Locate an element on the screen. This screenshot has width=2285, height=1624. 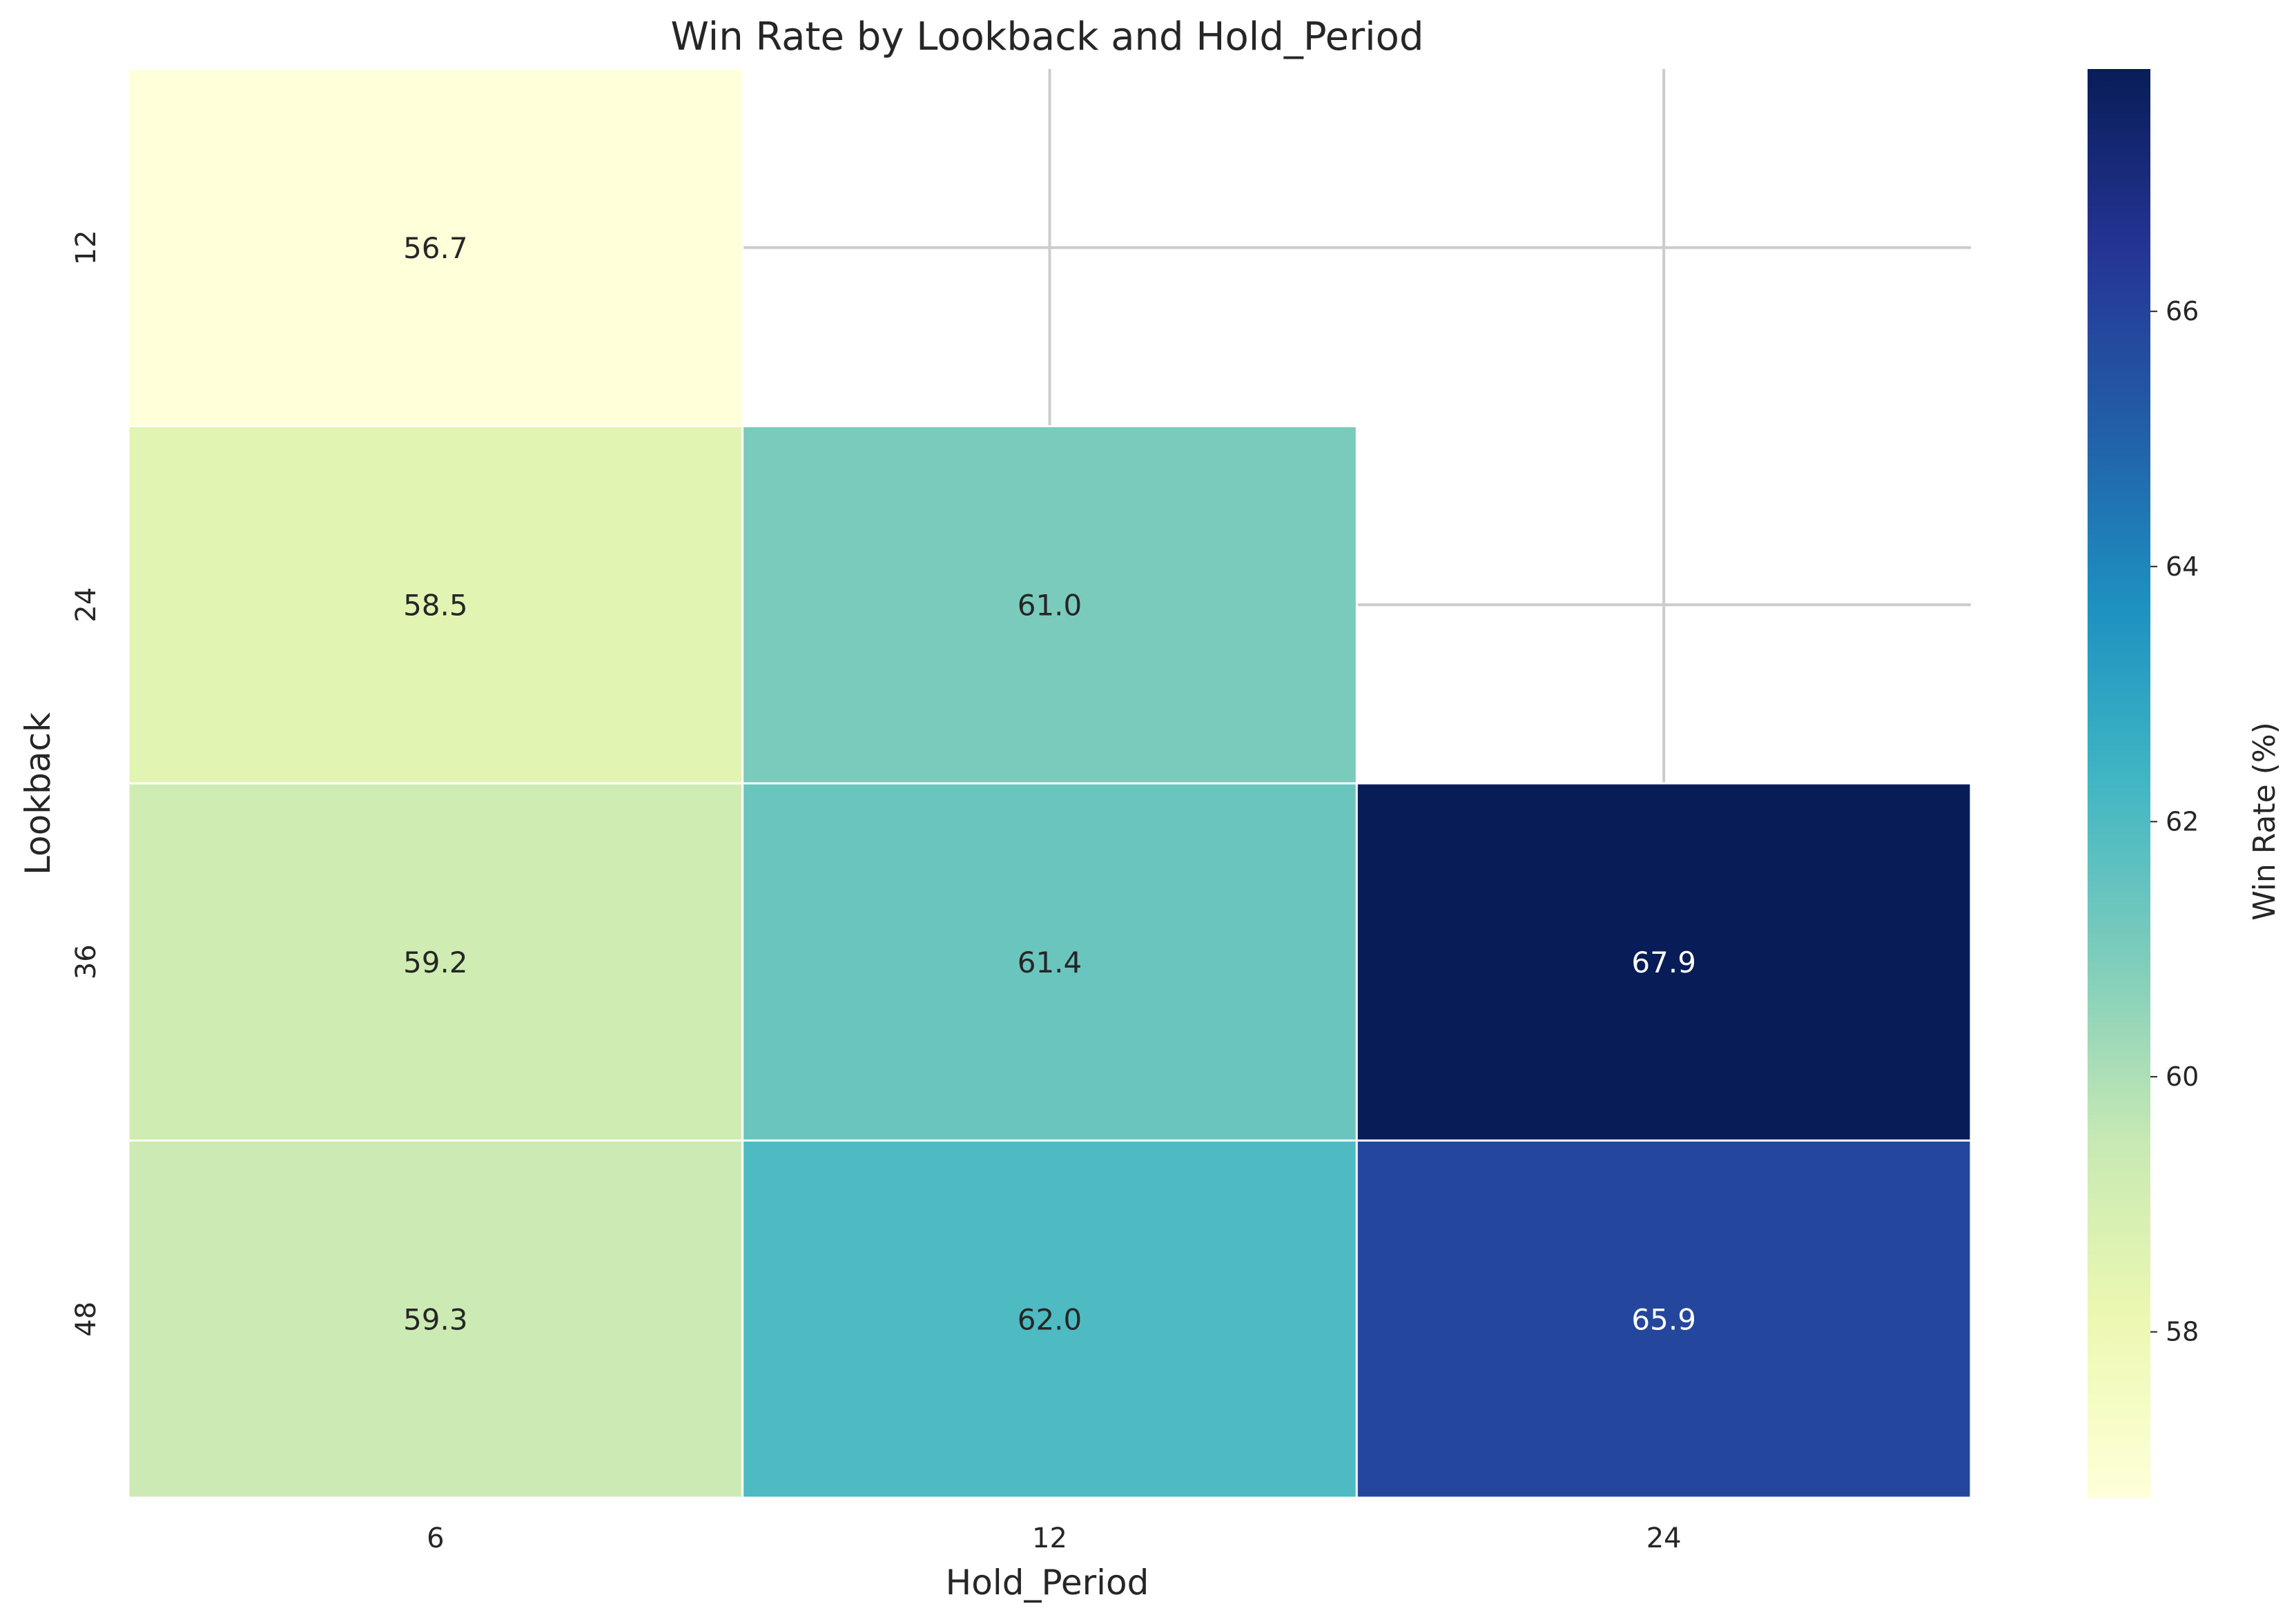
colorbar-tick-label: 58 is located at coordinates (2182, 1332).